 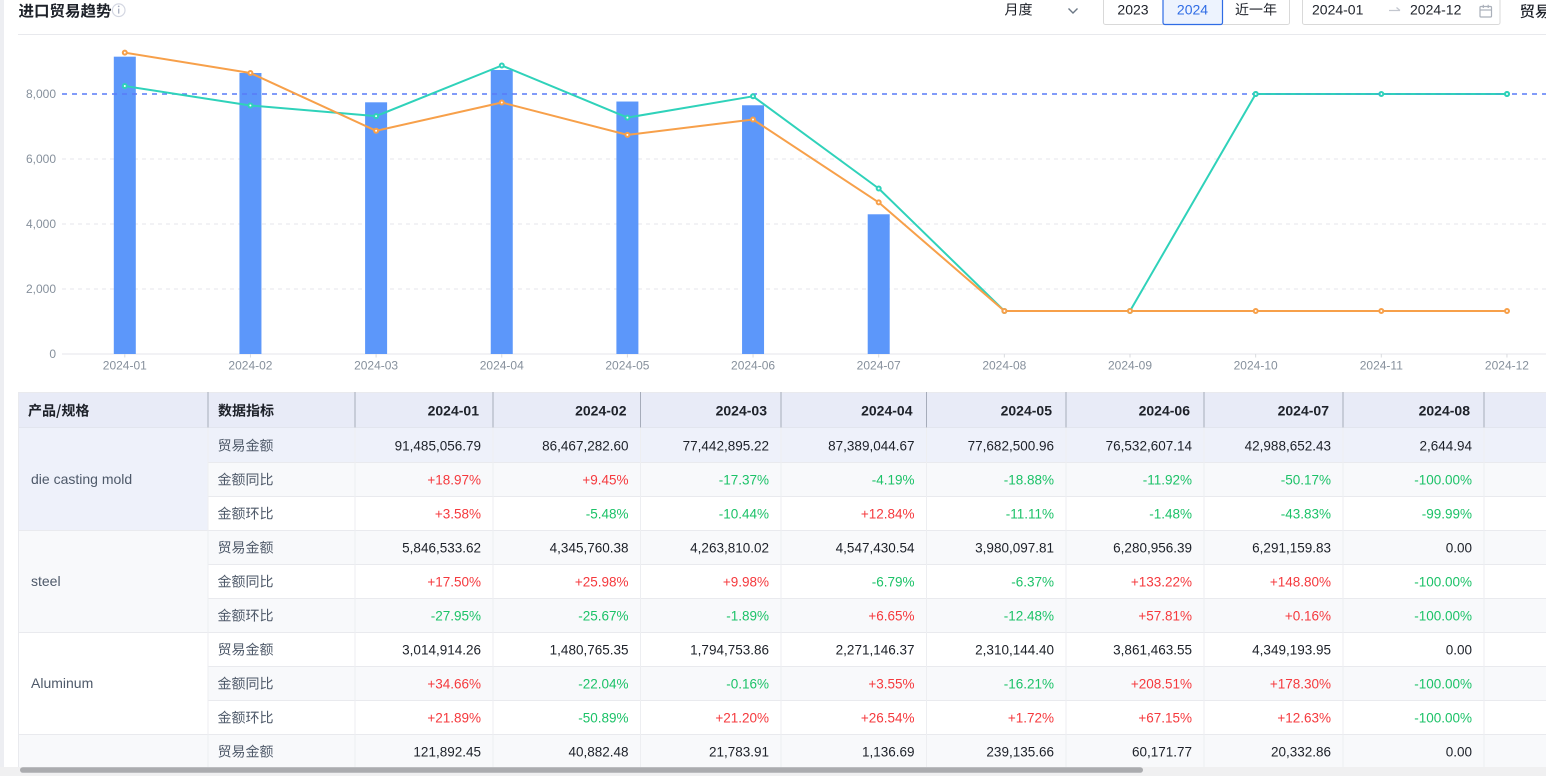 I want to click on svg-text: 4,263,810.02, so click(x=729, y=548).